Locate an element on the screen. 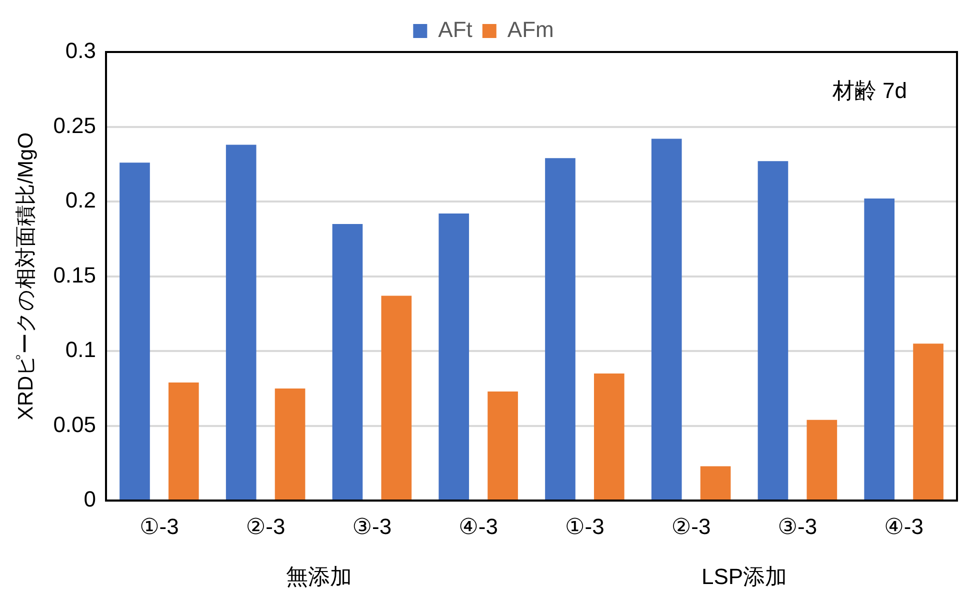  y-tick-label: 0 is located at coordinates (90, 499).